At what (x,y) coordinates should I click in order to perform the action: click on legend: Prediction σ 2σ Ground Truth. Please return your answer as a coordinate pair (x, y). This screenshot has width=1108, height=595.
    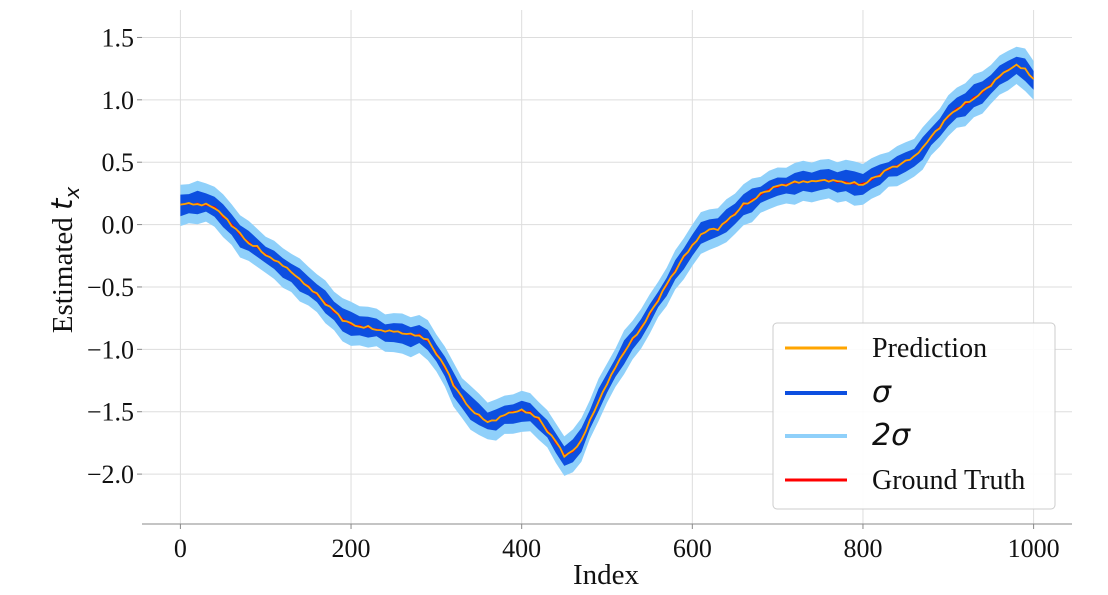
    Looking at the image, I should click on (914, 416).